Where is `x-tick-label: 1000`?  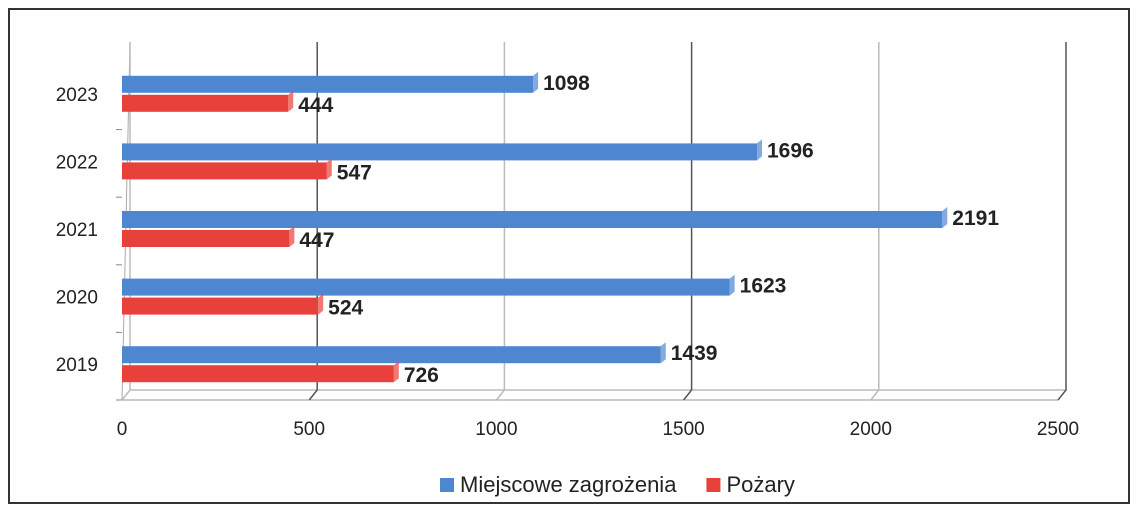 x-tick-label: 1000 is located at coordinates (496, 429).